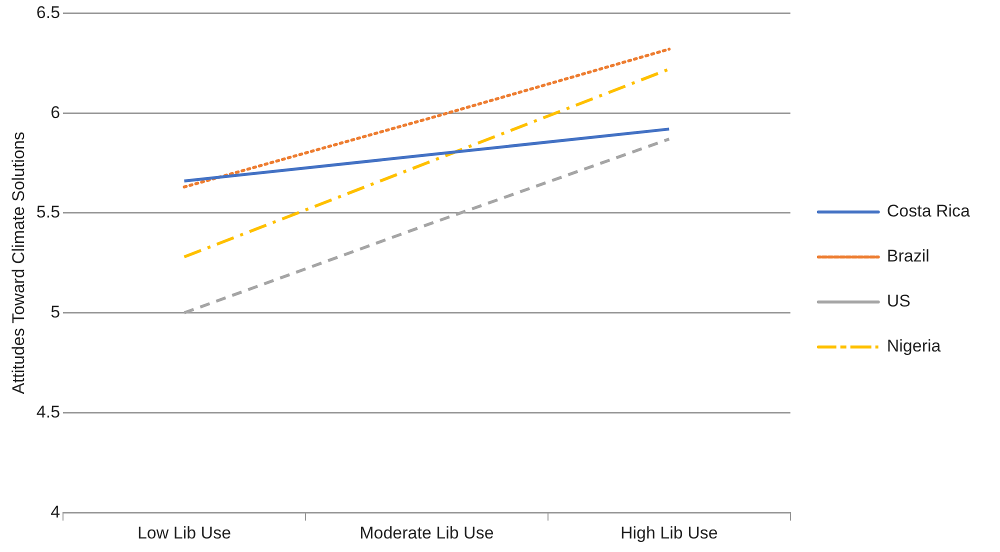 This screenshot has width=1000, height=552. Describe the element at coordinates (427, 532) in the screenshot. I see `x-tick-label: Moderate Lib Use` at that location.